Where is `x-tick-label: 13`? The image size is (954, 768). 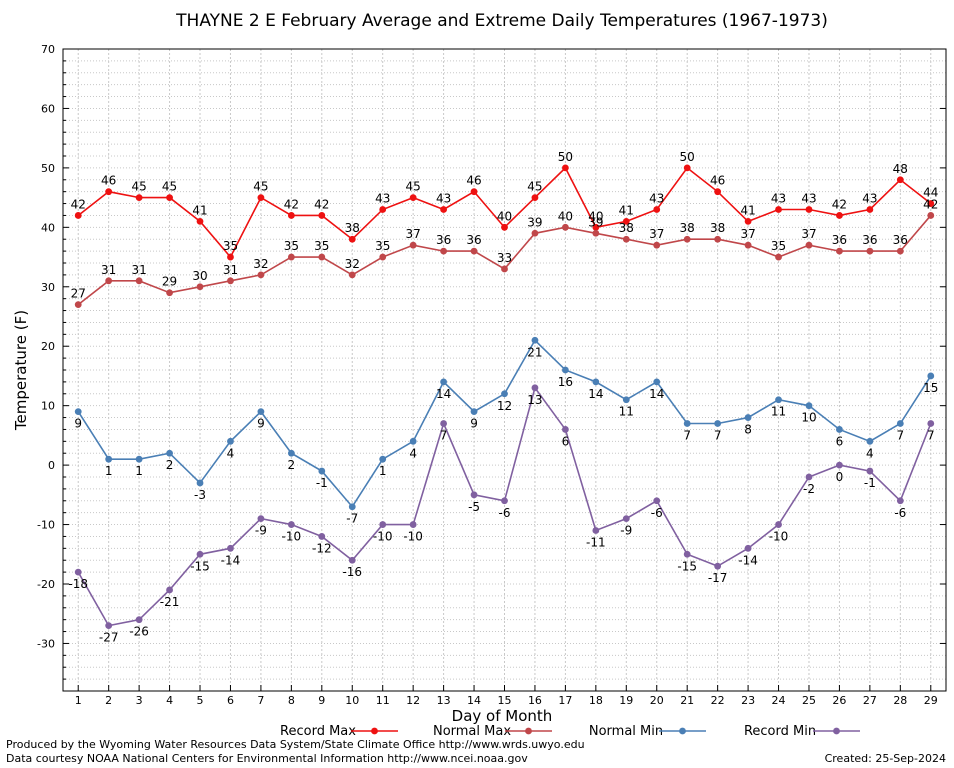 x-tick-label: 13 is located at coordinates (444, 700).